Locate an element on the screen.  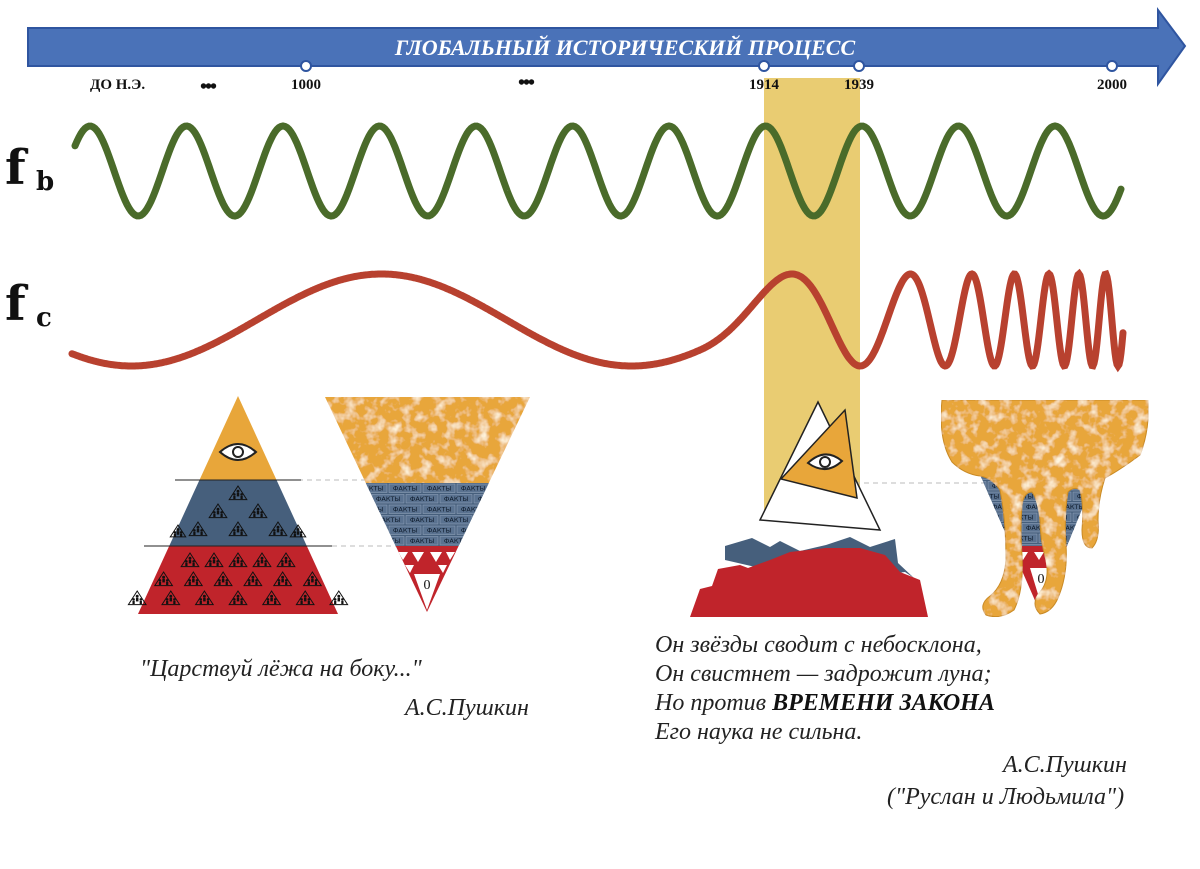
timeline-title: ГЛОБАЛЬНЫЙ ИСТОРИЧЕСКИЙ ПРОЦЕСС is located at coordinates (625, 47).